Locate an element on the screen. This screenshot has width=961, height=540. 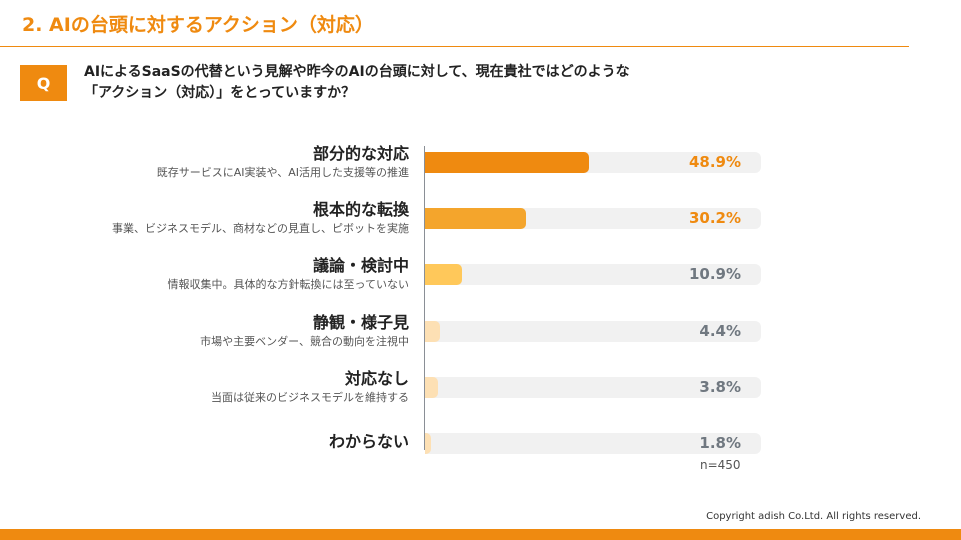
footer-band is located at coordinates (480, 534).